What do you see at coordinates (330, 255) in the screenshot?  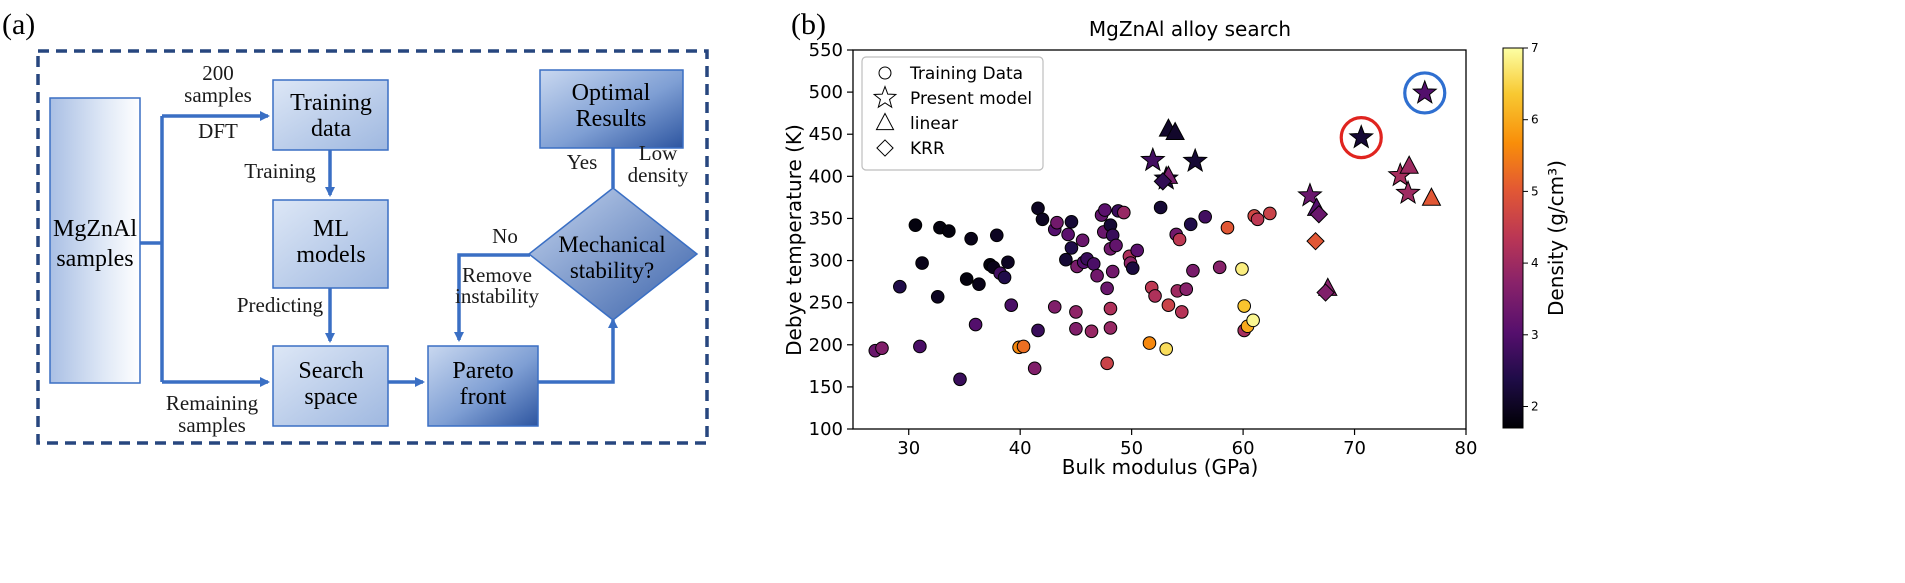 I see `ml-box-line2: models` at bounding box center [330, 255].